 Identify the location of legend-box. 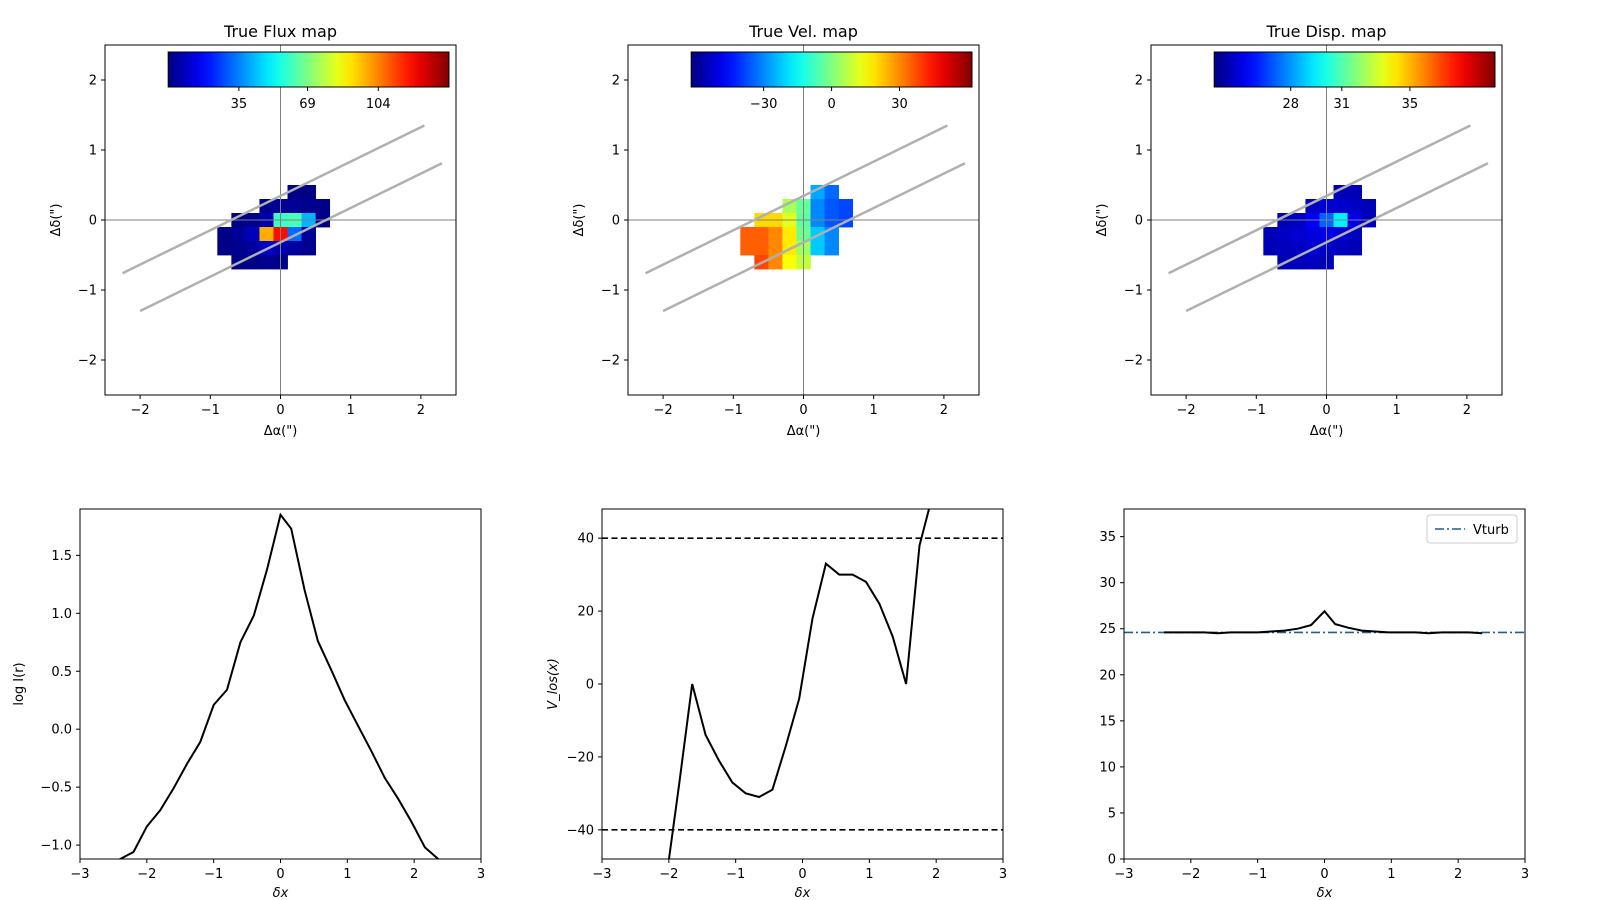
(1472, 529).